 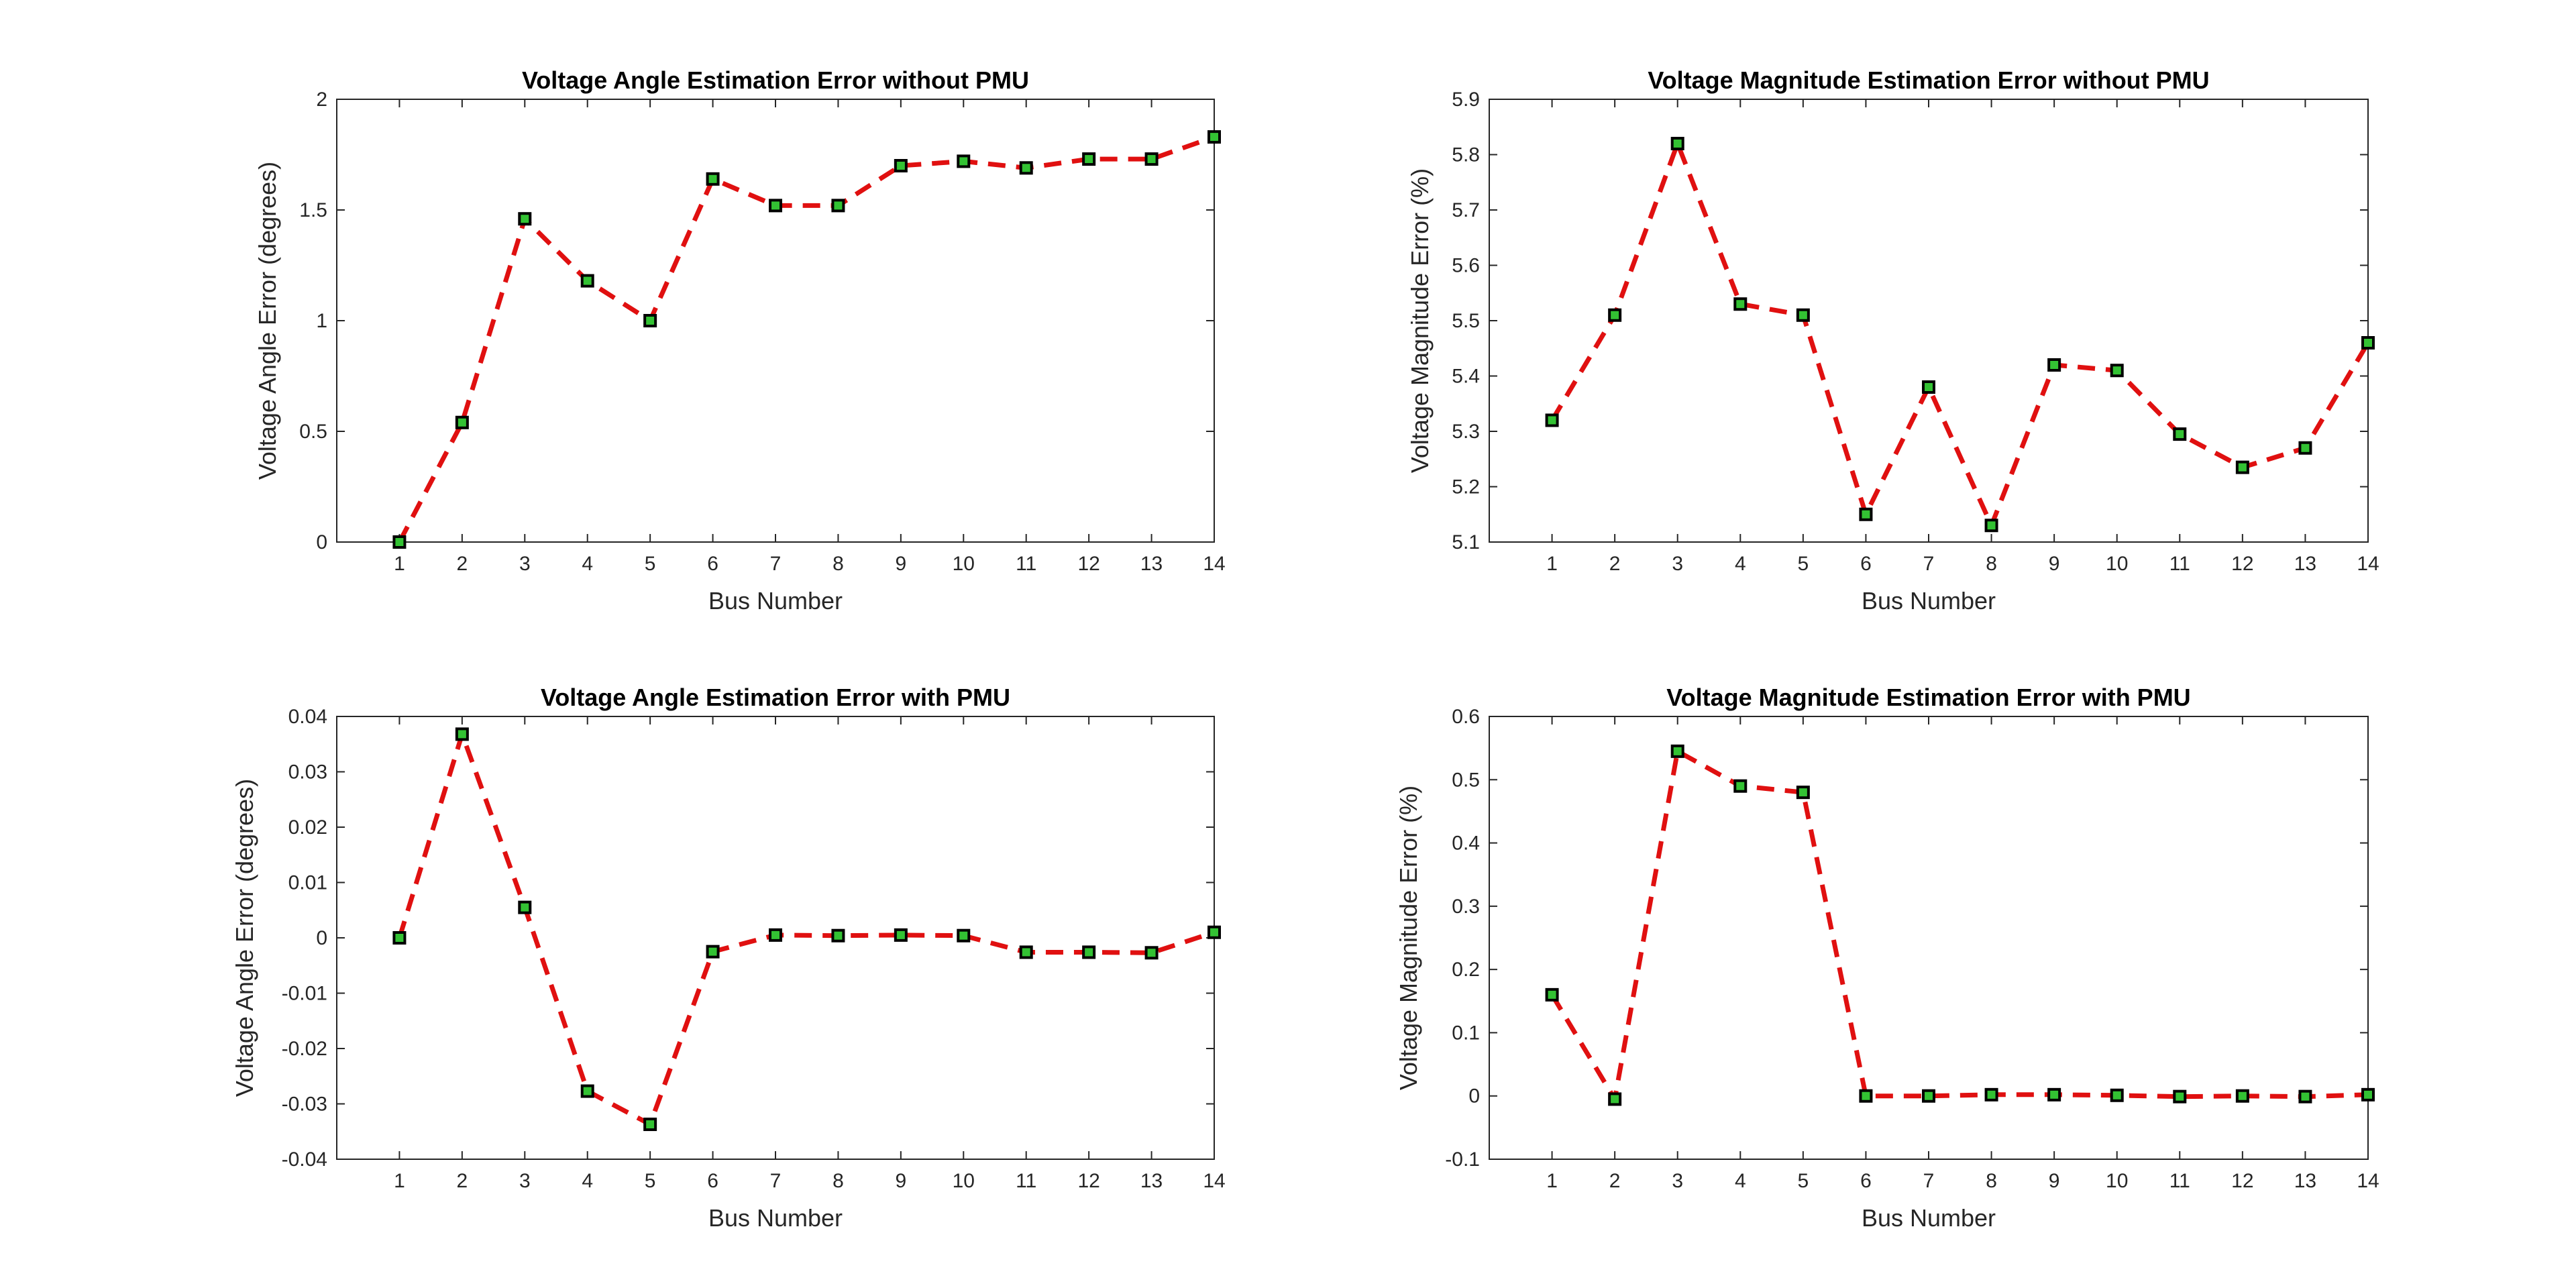 I want to click on y-tick-label: 0.1, so click(x=1466, y=1033).